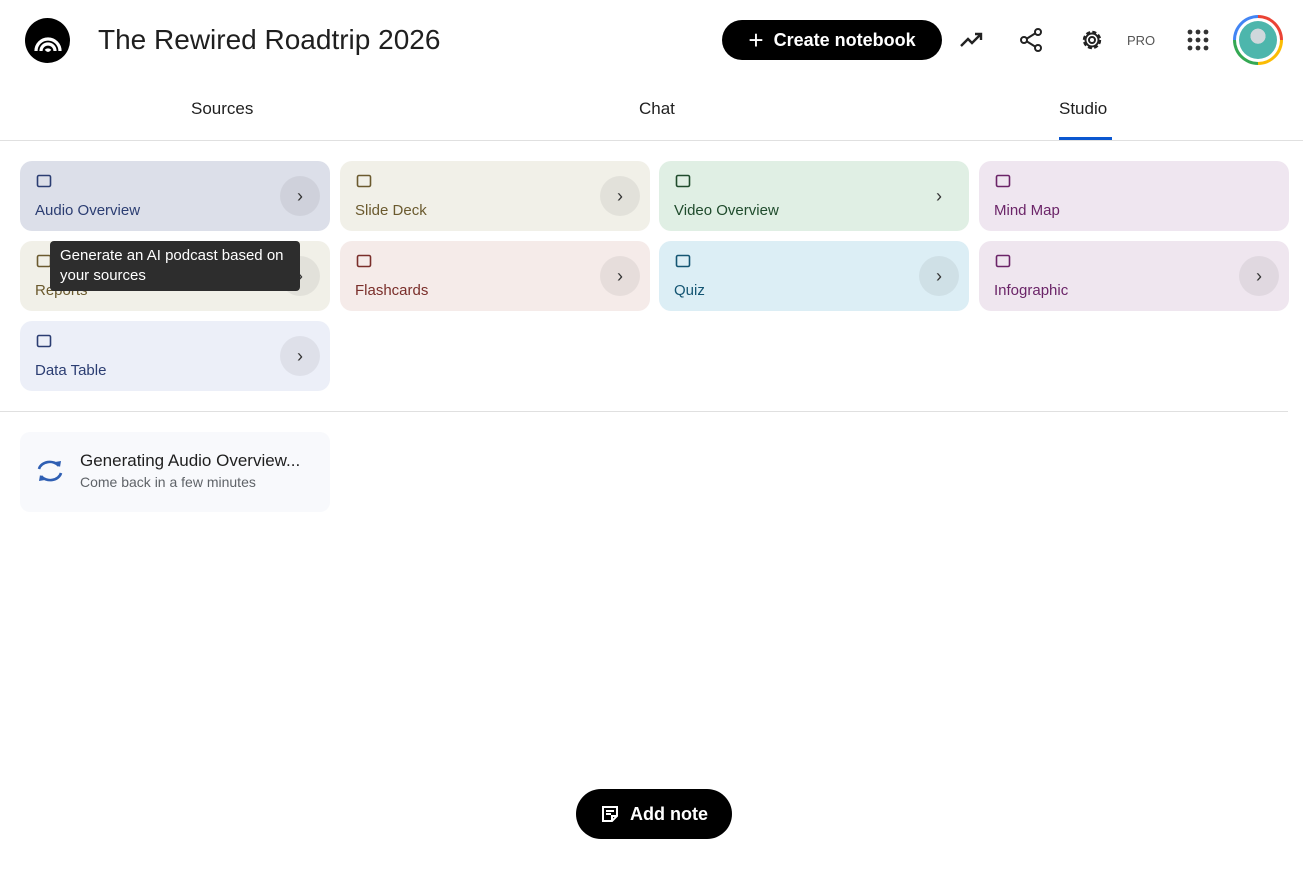 Image resolution: width=1303 pixels, height=887 pixels. What do you see at coordinates (610, 814) in the screenshot?
I see `note-icon` at bounding box center [610, 814].